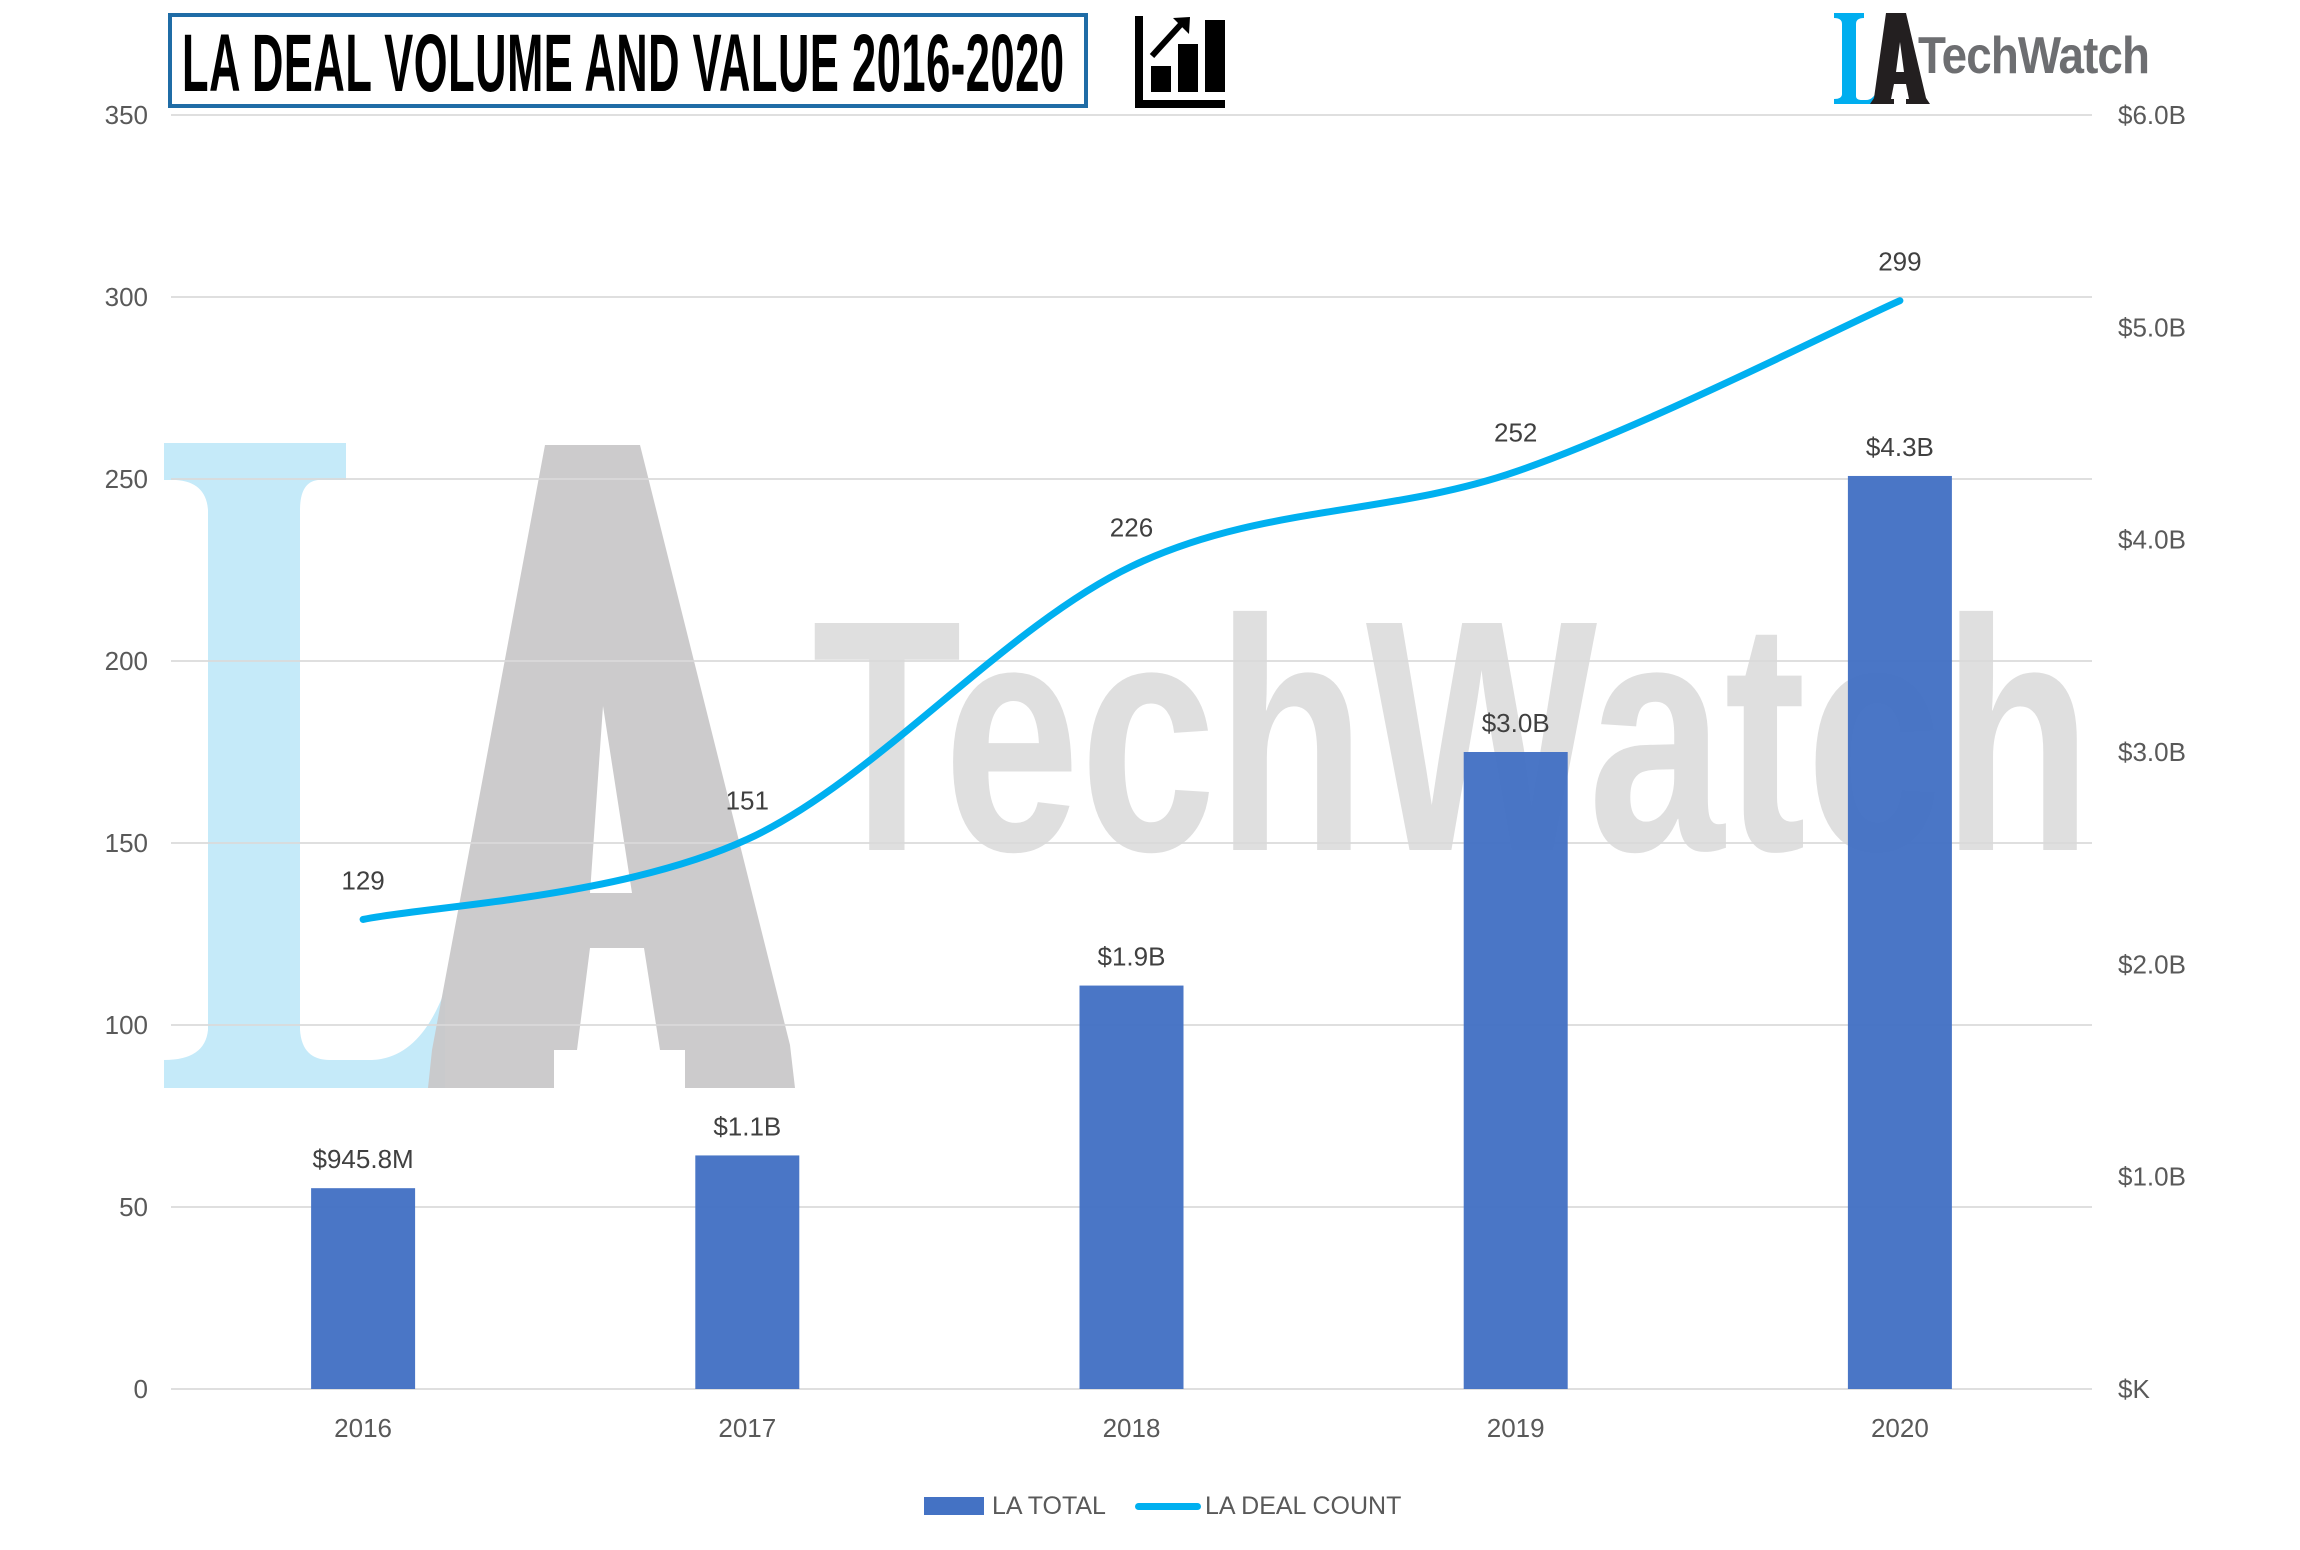 This screenshot has width=2300, height=1550. What do you see at coordinates (1900, 447) in the screenshot?
I see `bar-data-label: $4.3B` at bounding box center [1900, 447].